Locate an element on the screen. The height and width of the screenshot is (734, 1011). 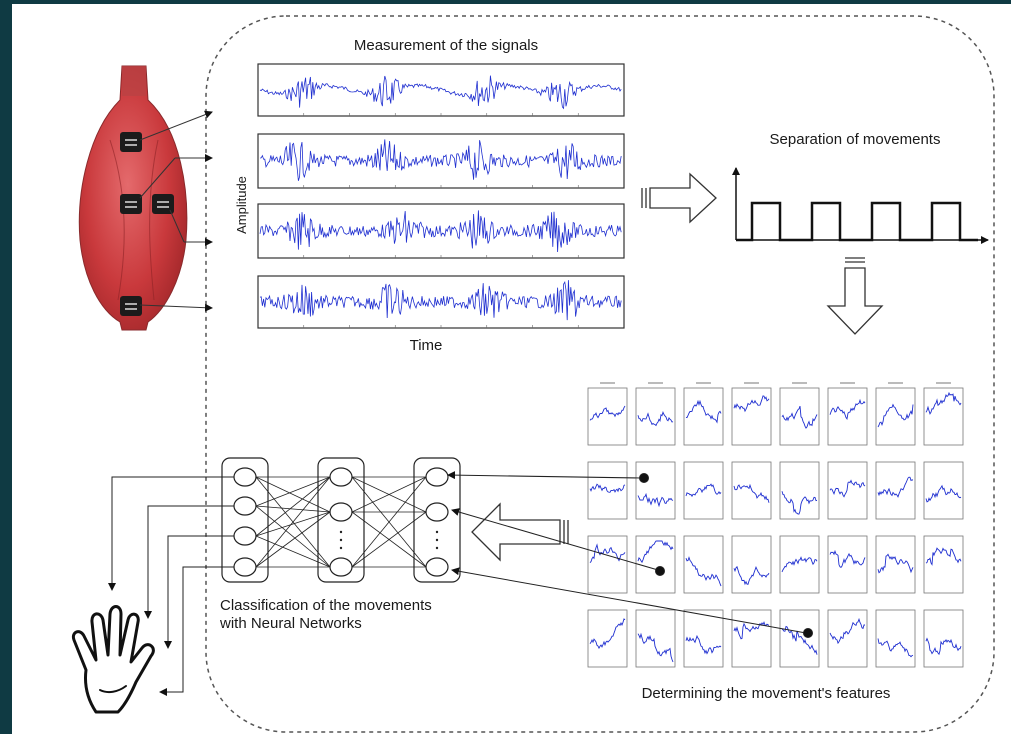
classification-title-line1: Classification of the movements is located at coordinates (326, 605).